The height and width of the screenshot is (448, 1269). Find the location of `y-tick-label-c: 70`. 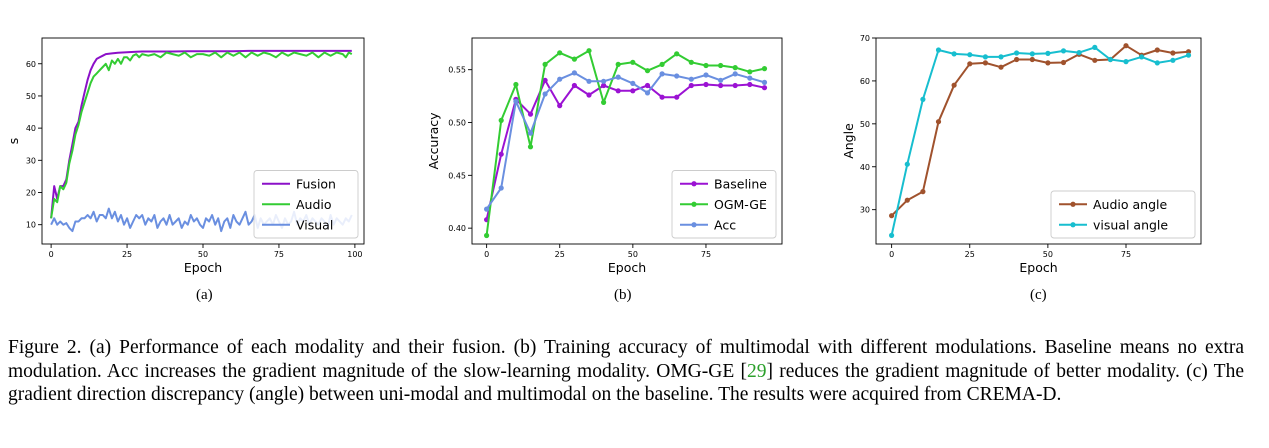

y-tick-label-c: 70 is located at coordinates (865, 38).